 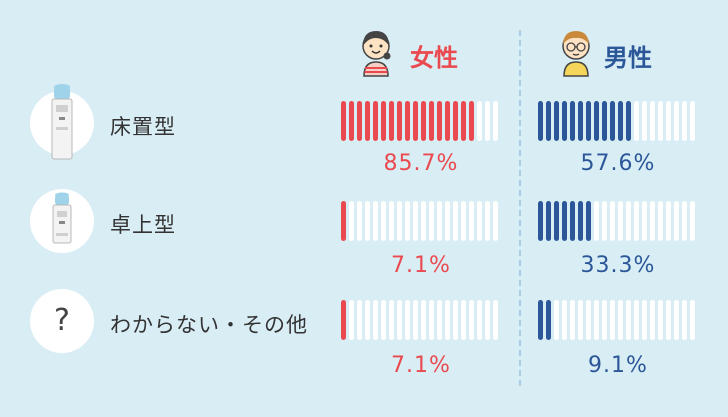 I want to click on row-label-other: わからない・その他, so click(x=209, y=325).